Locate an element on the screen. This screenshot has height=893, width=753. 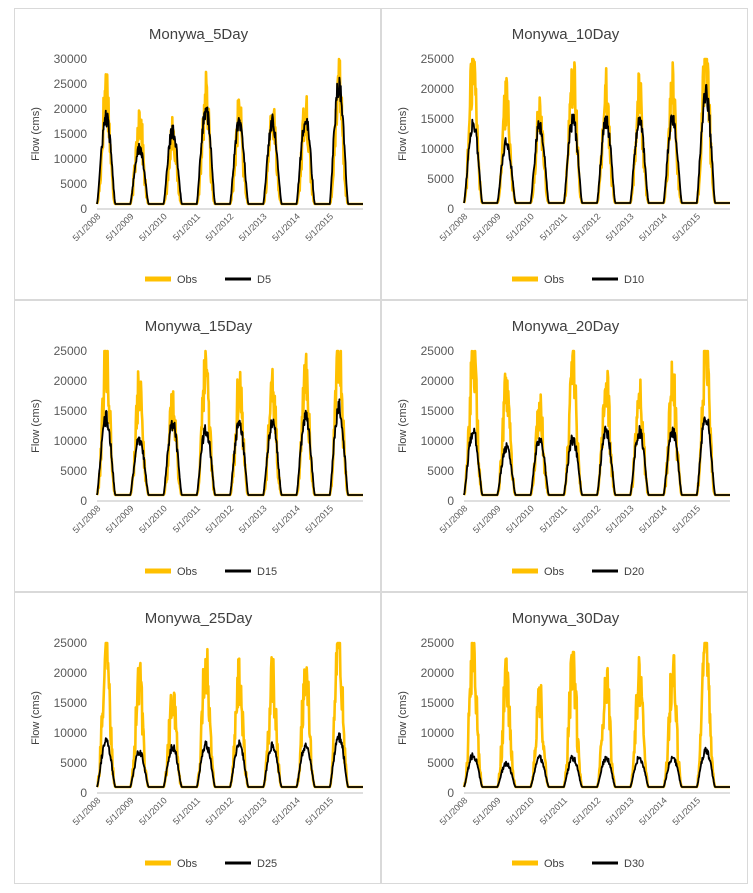
series-line-d30 is located at coordinates (597, 767).